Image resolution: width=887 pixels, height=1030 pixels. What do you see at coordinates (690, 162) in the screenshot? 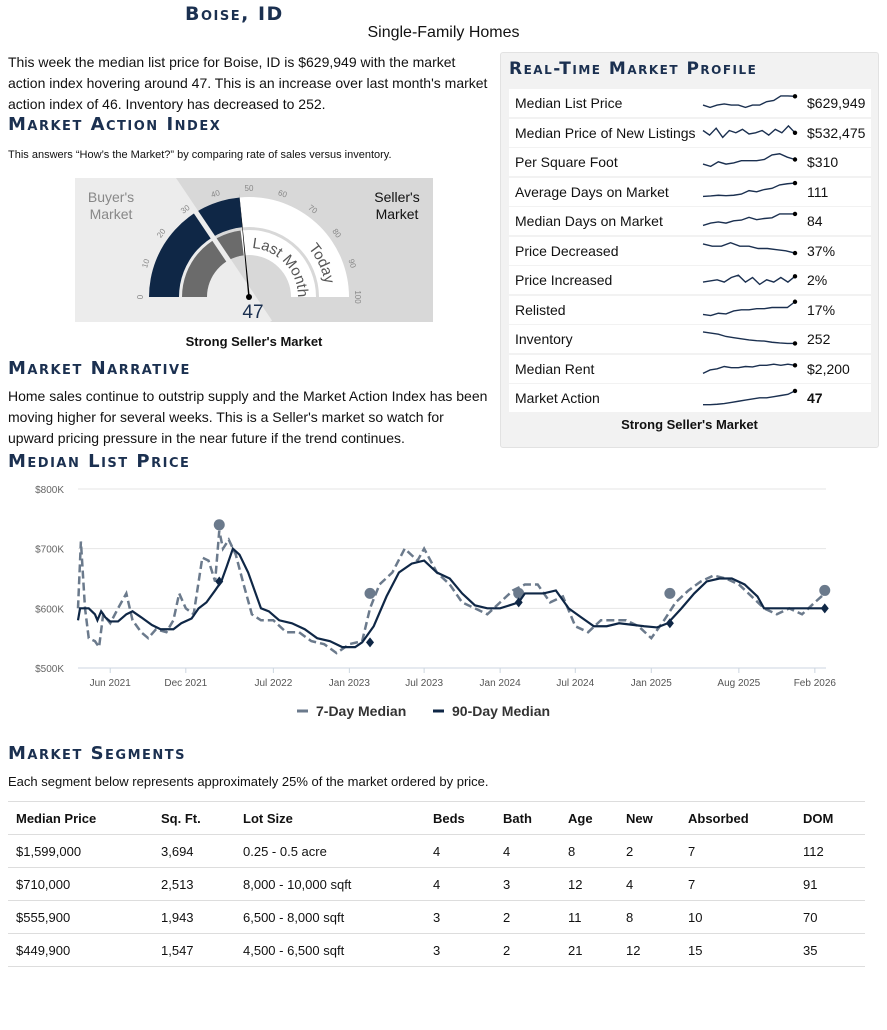
I see `profile-row: Per Square Foot $310` at bounding box center [690, 162].